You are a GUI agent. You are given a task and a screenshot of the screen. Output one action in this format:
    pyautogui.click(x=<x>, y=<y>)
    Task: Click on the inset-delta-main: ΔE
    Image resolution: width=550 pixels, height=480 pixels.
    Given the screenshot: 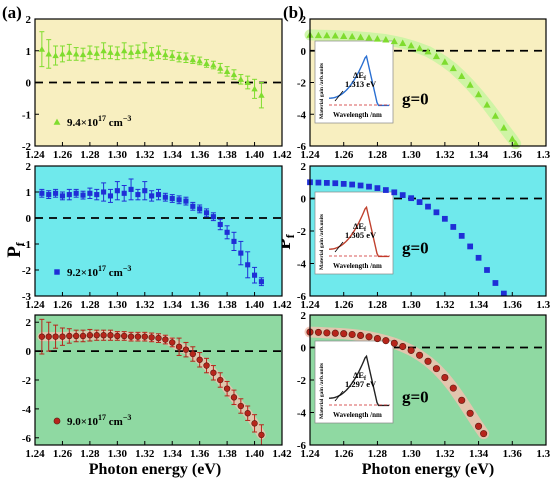 What is the action you would take?
    pyautogui.click(x=358, y=375)
    